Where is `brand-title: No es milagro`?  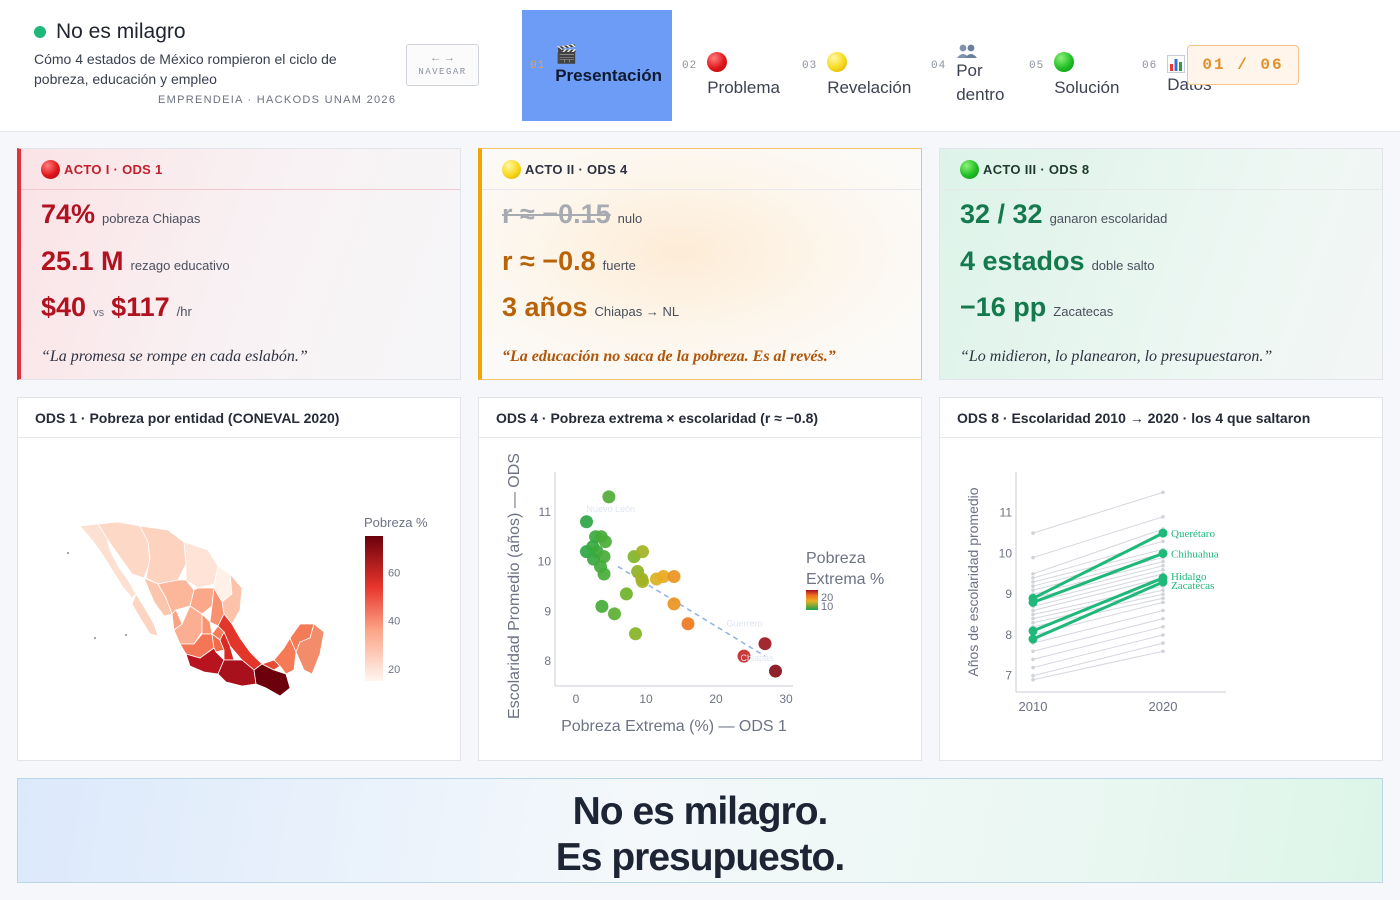
brand-title: No es milagro is located at coordinates (121, 31).